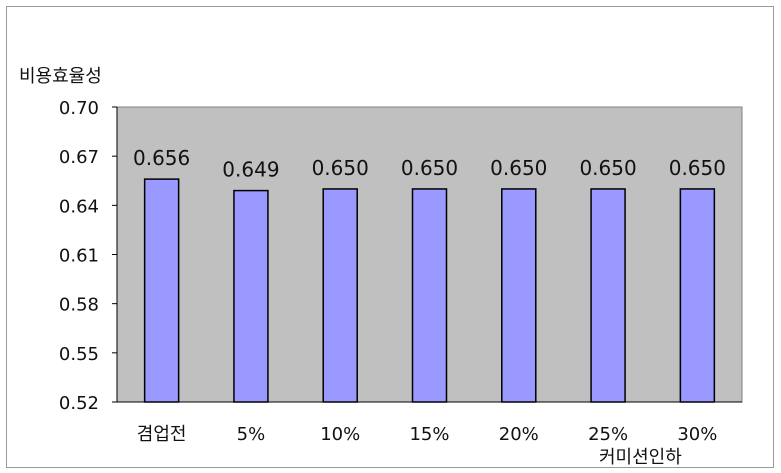  What do you see at coordinates (519, 434) in the screenshot?
I see `x-tick-label: 20%` at bounding box center [519, 434].